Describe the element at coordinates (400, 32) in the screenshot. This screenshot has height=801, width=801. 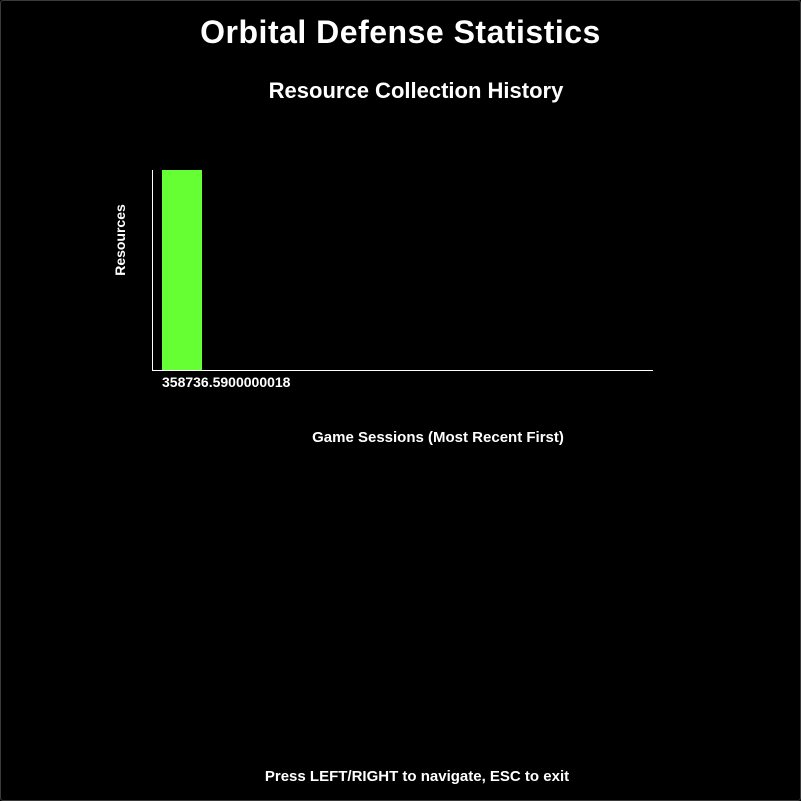
I see `page-title: Orbital Defense Statistics` at that location.